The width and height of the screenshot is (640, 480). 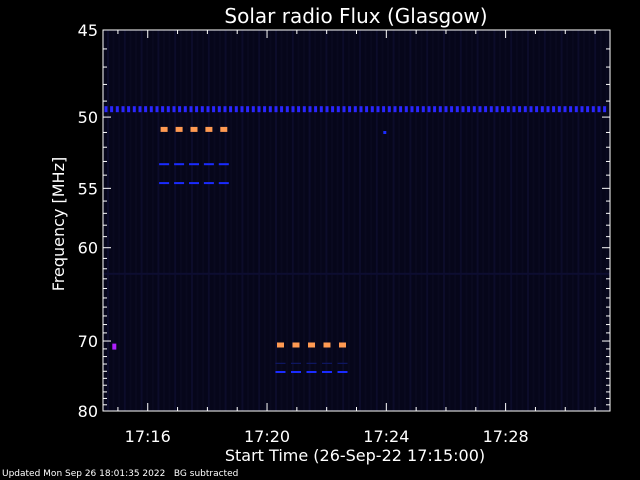 What do you see at coordinates (88, 411) in the screenshot?
I see `y-tick-label: 80` at bounding box center [88, 411].